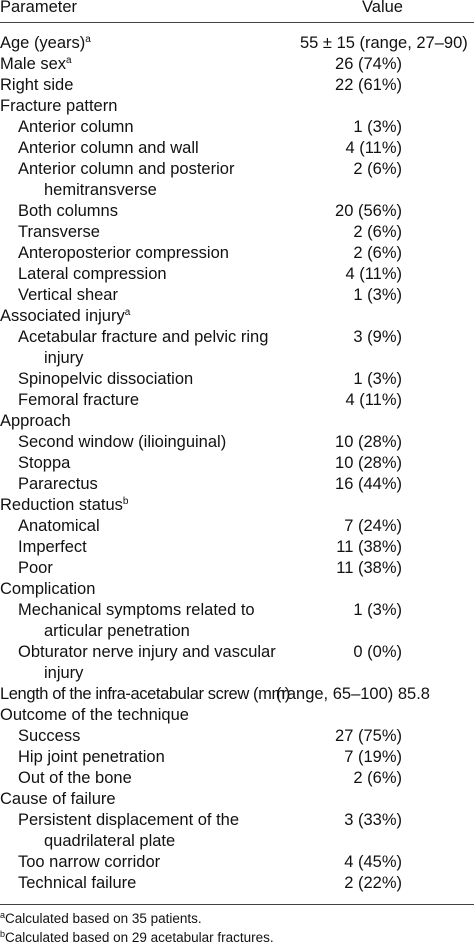  What do you see at coordinates (373, 862) in the screenshot?
I see `row-value: 4 (45%)` at bounding box center [373, 862].